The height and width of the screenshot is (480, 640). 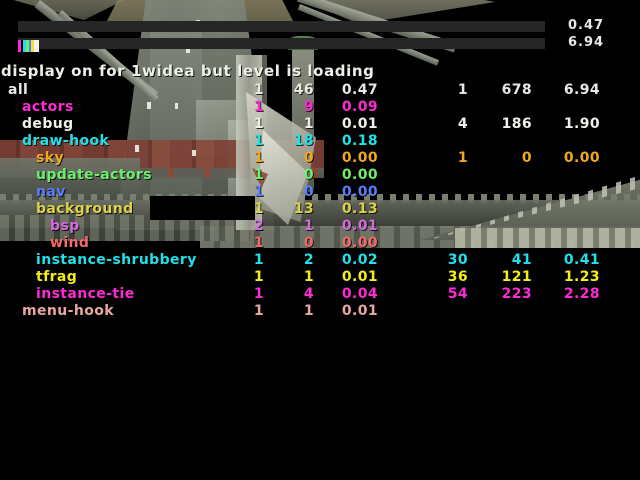 I want to click on profiler-row-label: background, so click(x=85, y=209).